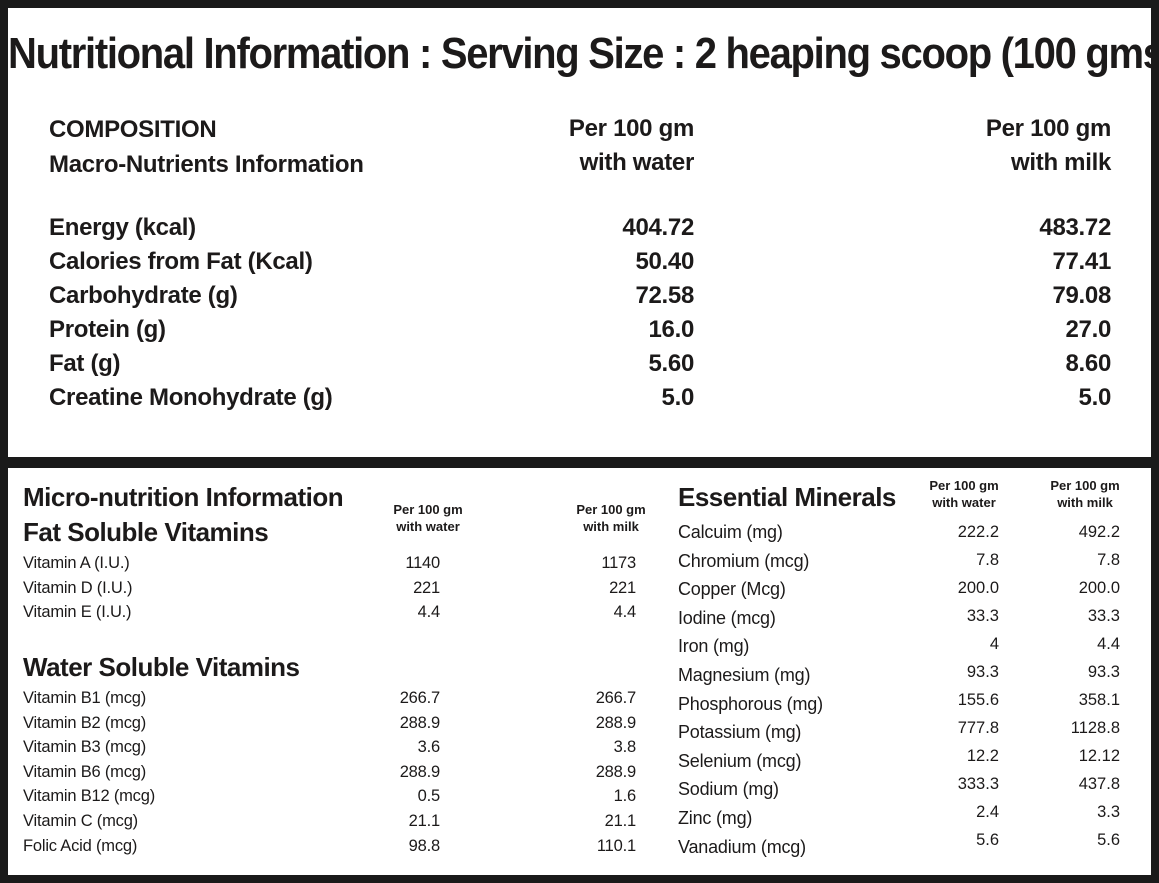  Describe the element at coordinates (85, 722) in the screenshot. I see `vitamin-name: Vitamin B2 (mcg)` at that location.